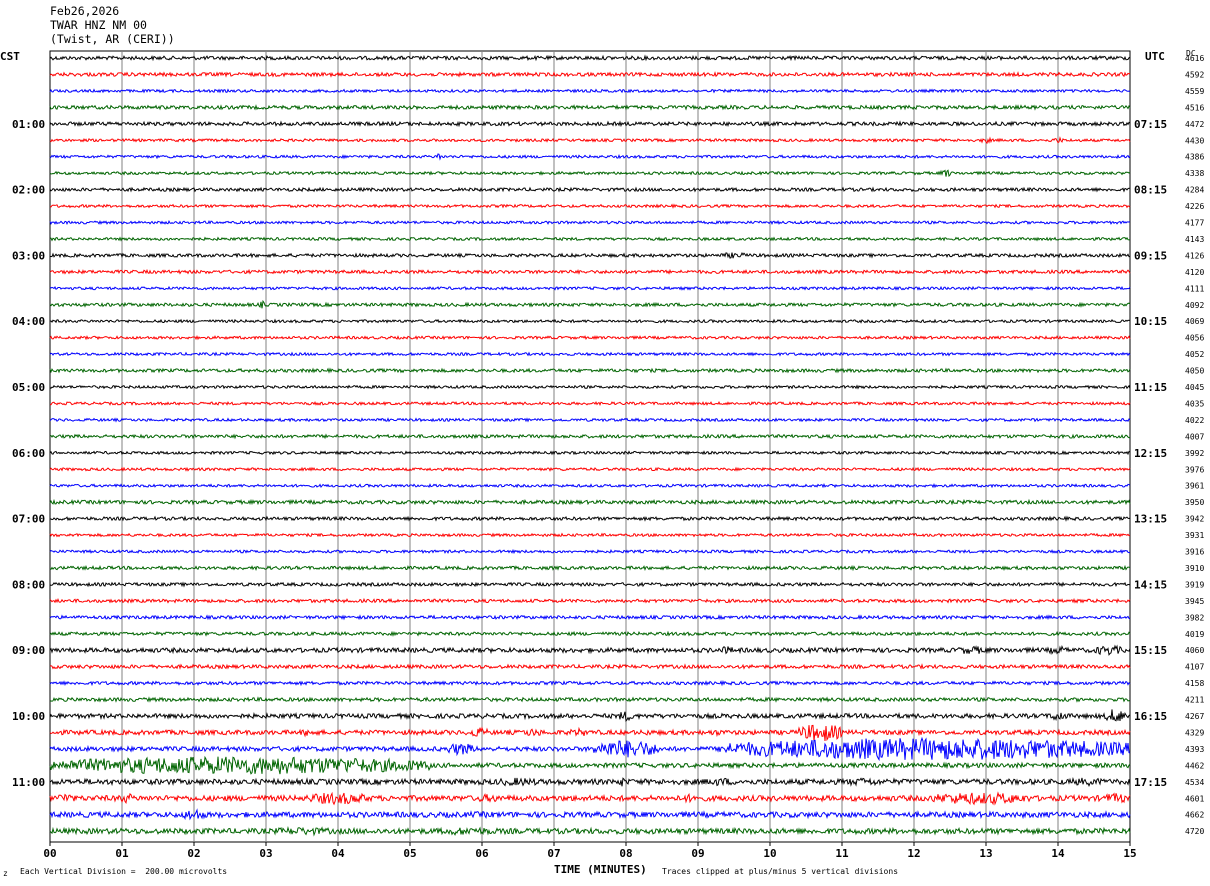 Image resolution: width=1210 pixels, height=886 pixels. What do you see at coordinates (1194, 453) in the screenshot?
I see `dc-offset-label: 3992` at bounding box center [1194, 453].